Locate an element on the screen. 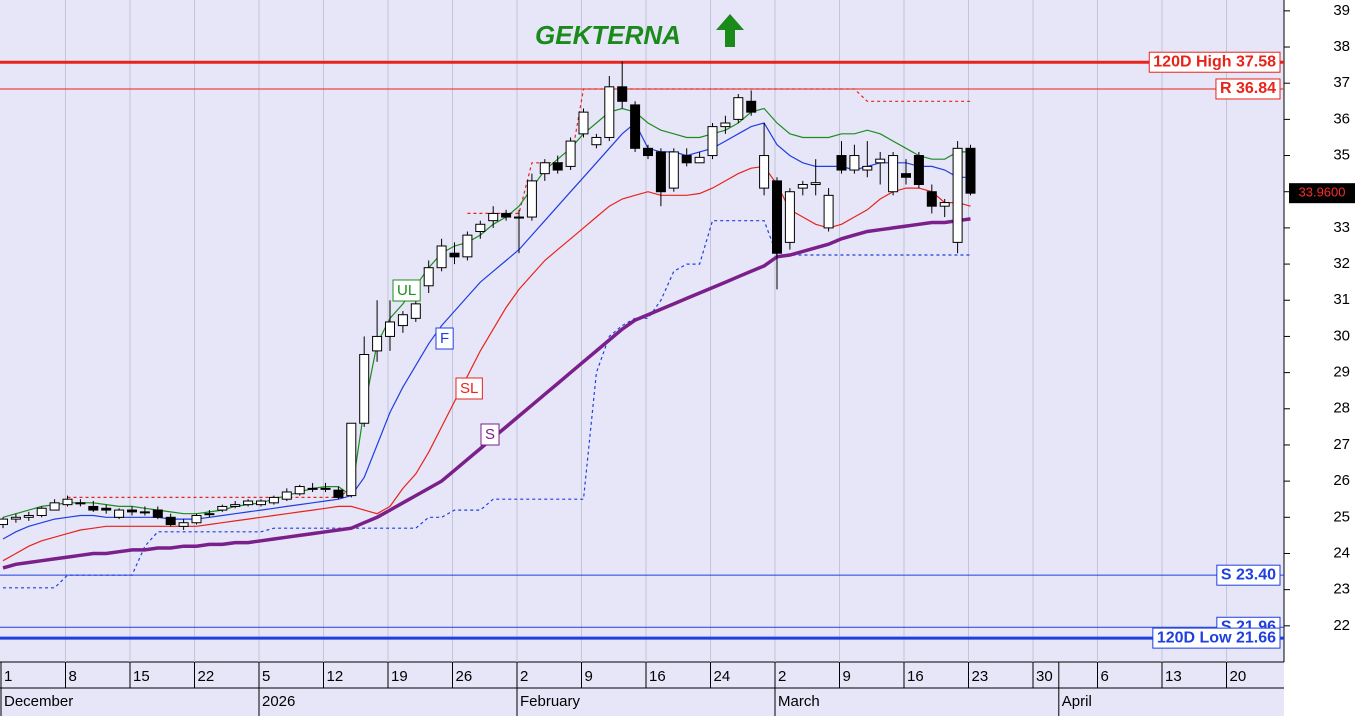 The height and width of the screenshot is (721, 1362). y-tick-label: 24 is located at coordinates (1341, 552).